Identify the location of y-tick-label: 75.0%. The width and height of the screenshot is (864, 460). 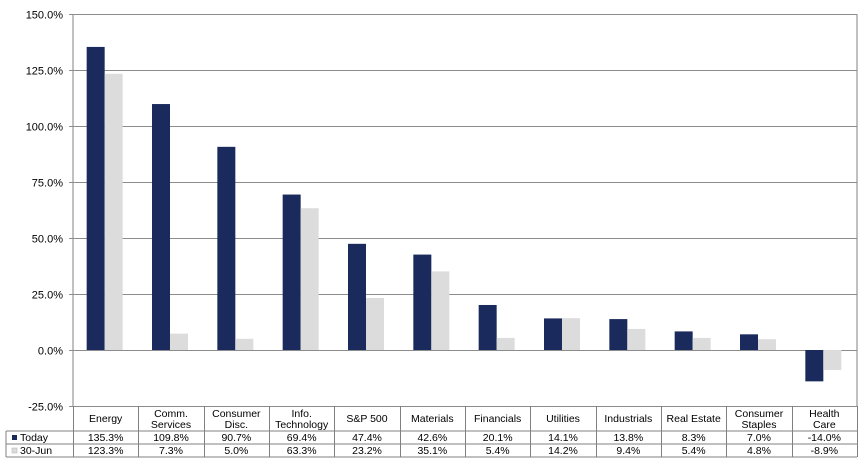
(47, 184).